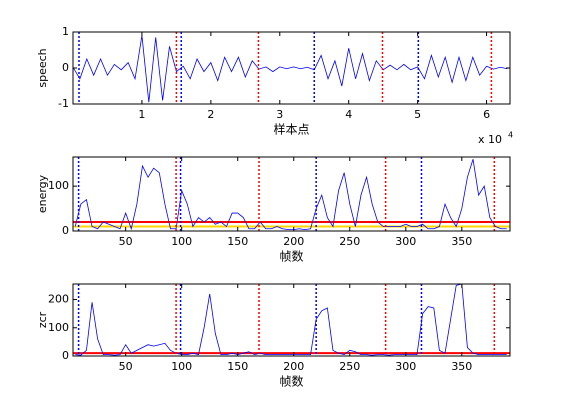  I want to click on x-tick-label: 1, so click(141, 114).